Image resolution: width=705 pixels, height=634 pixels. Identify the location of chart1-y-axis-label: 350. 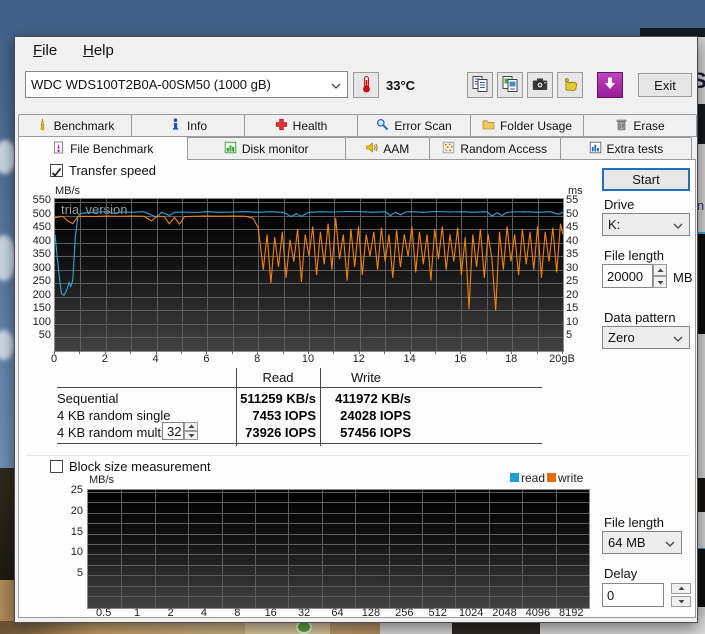
(41, 254).